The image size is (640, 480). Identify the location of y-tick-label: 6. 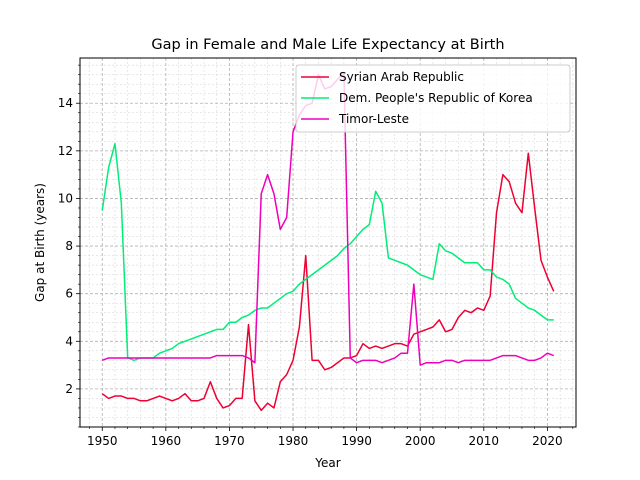
(69, 294).